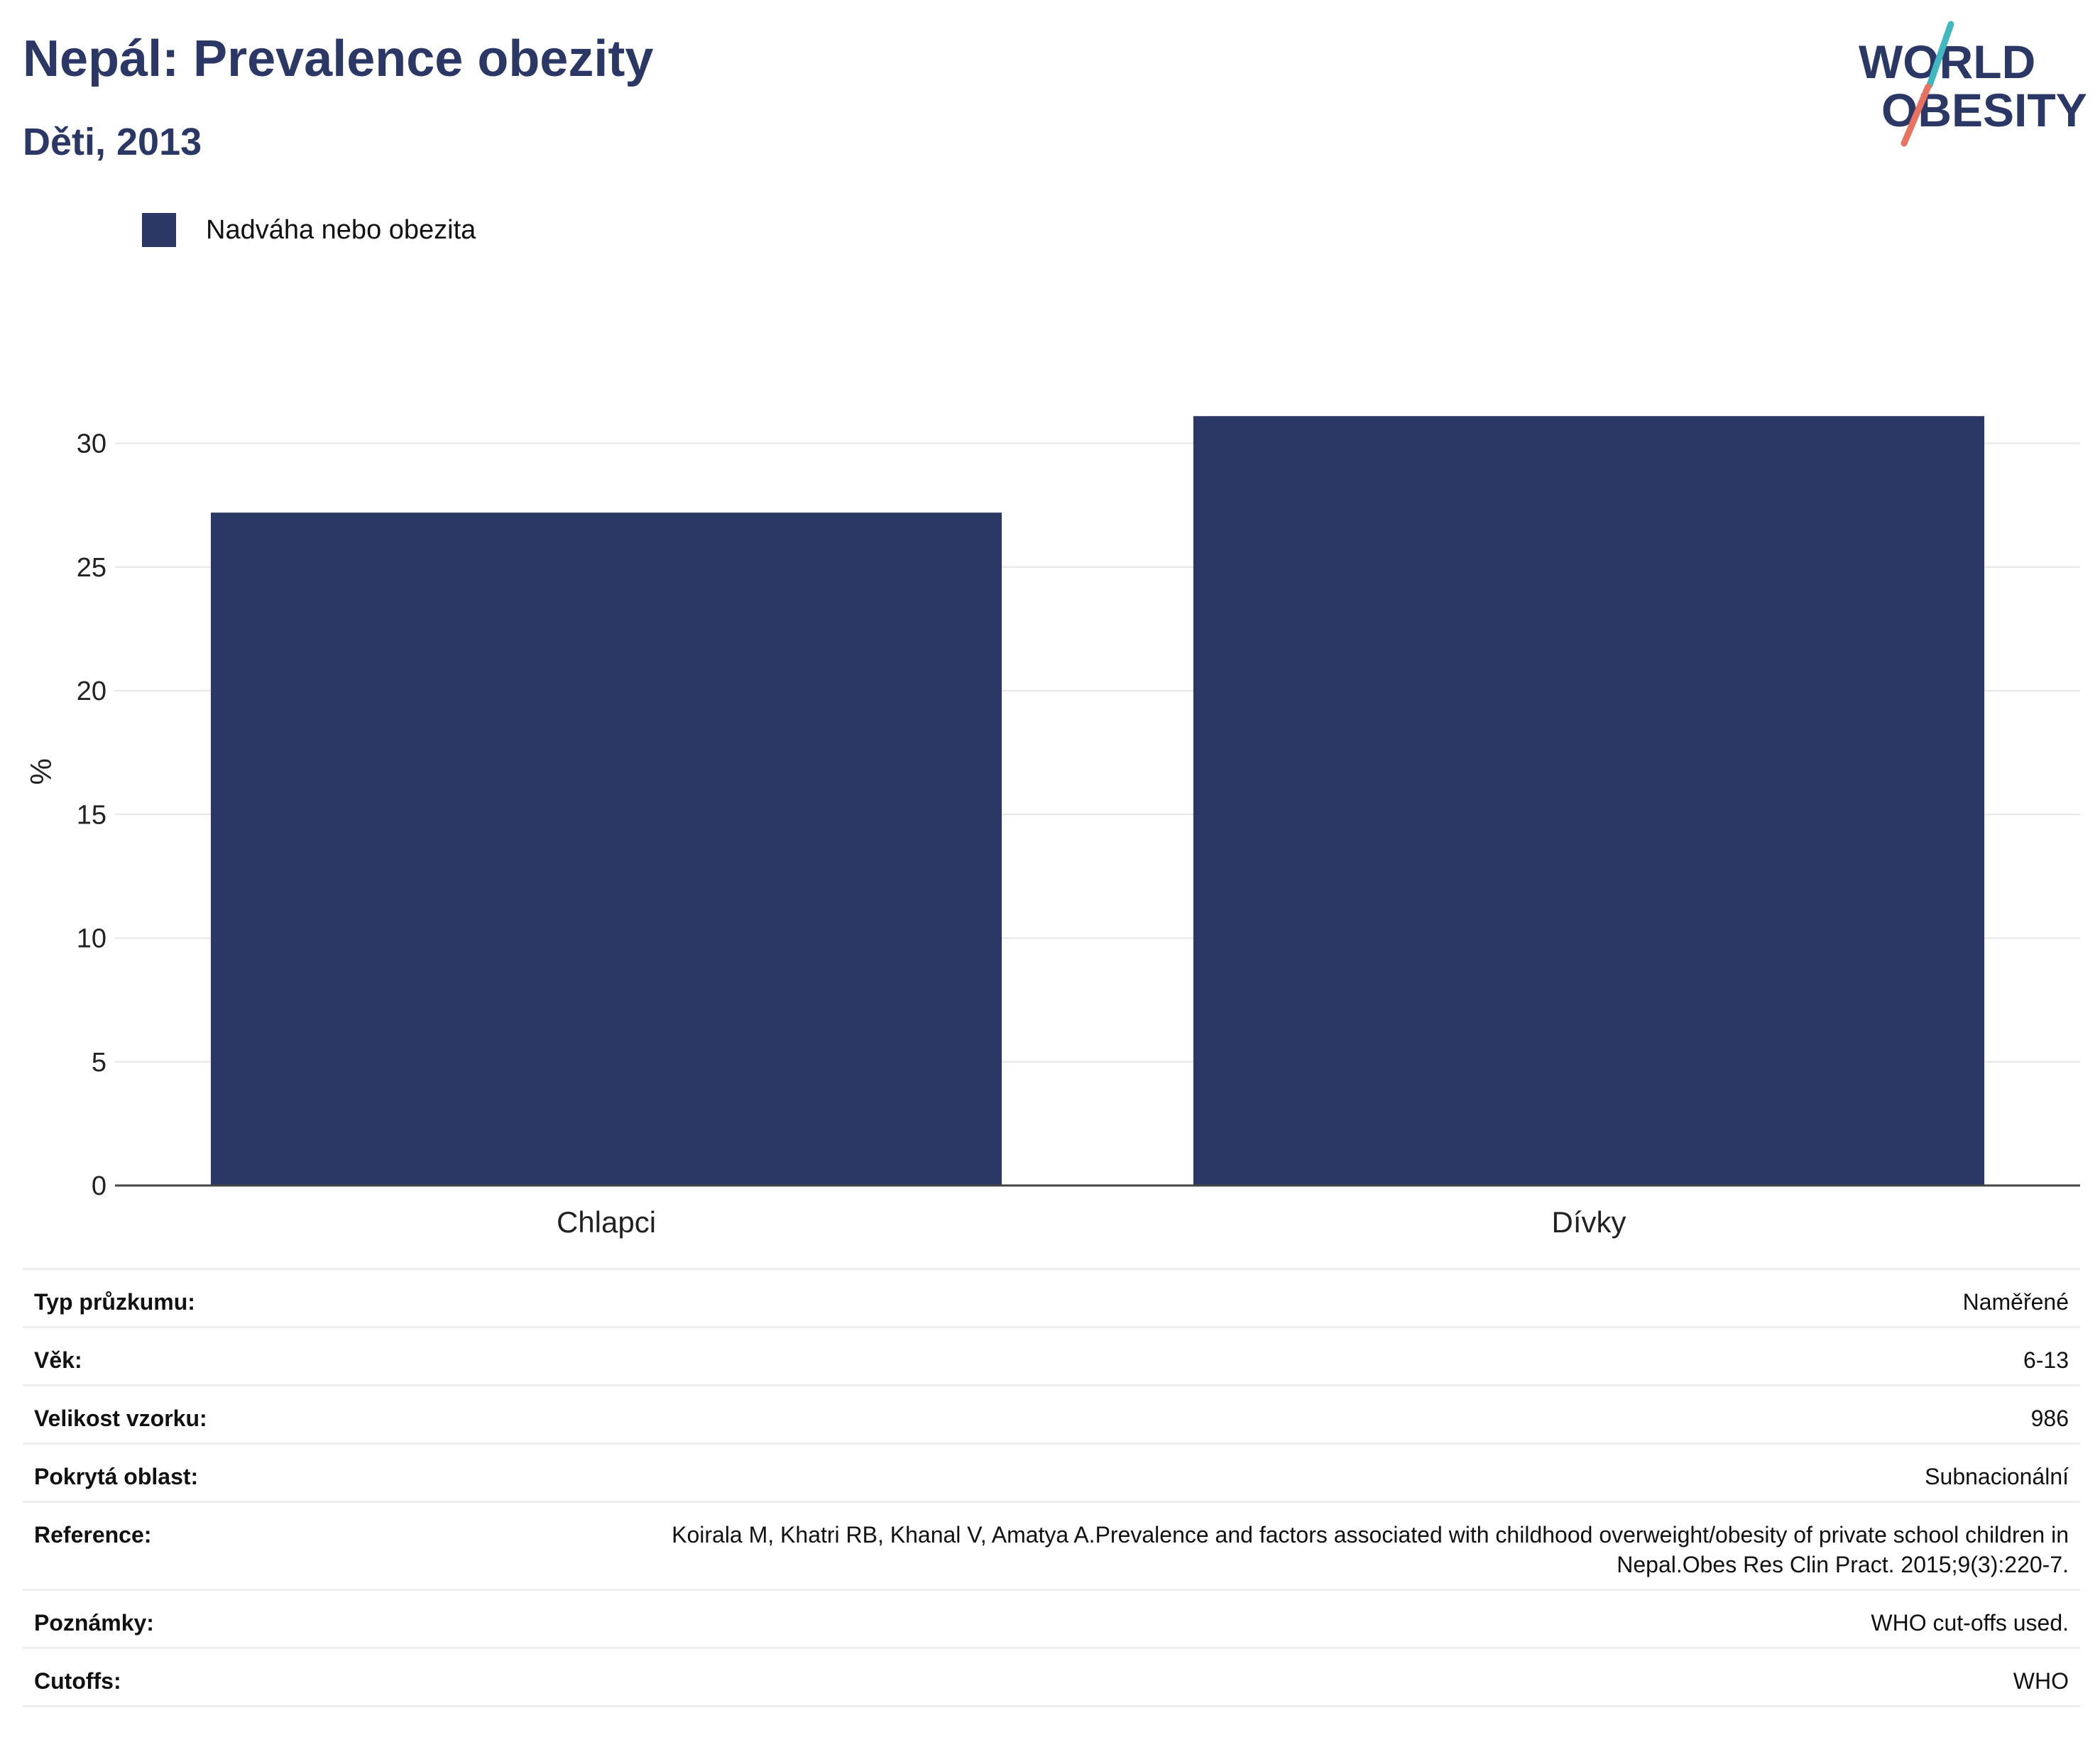 The height and width of the screenshot is (1747, 2100). Describe the element at coordinates (1973, 84) in the screenshot. I see `world-obesity-logo: WORLD OBESITY` at that location.